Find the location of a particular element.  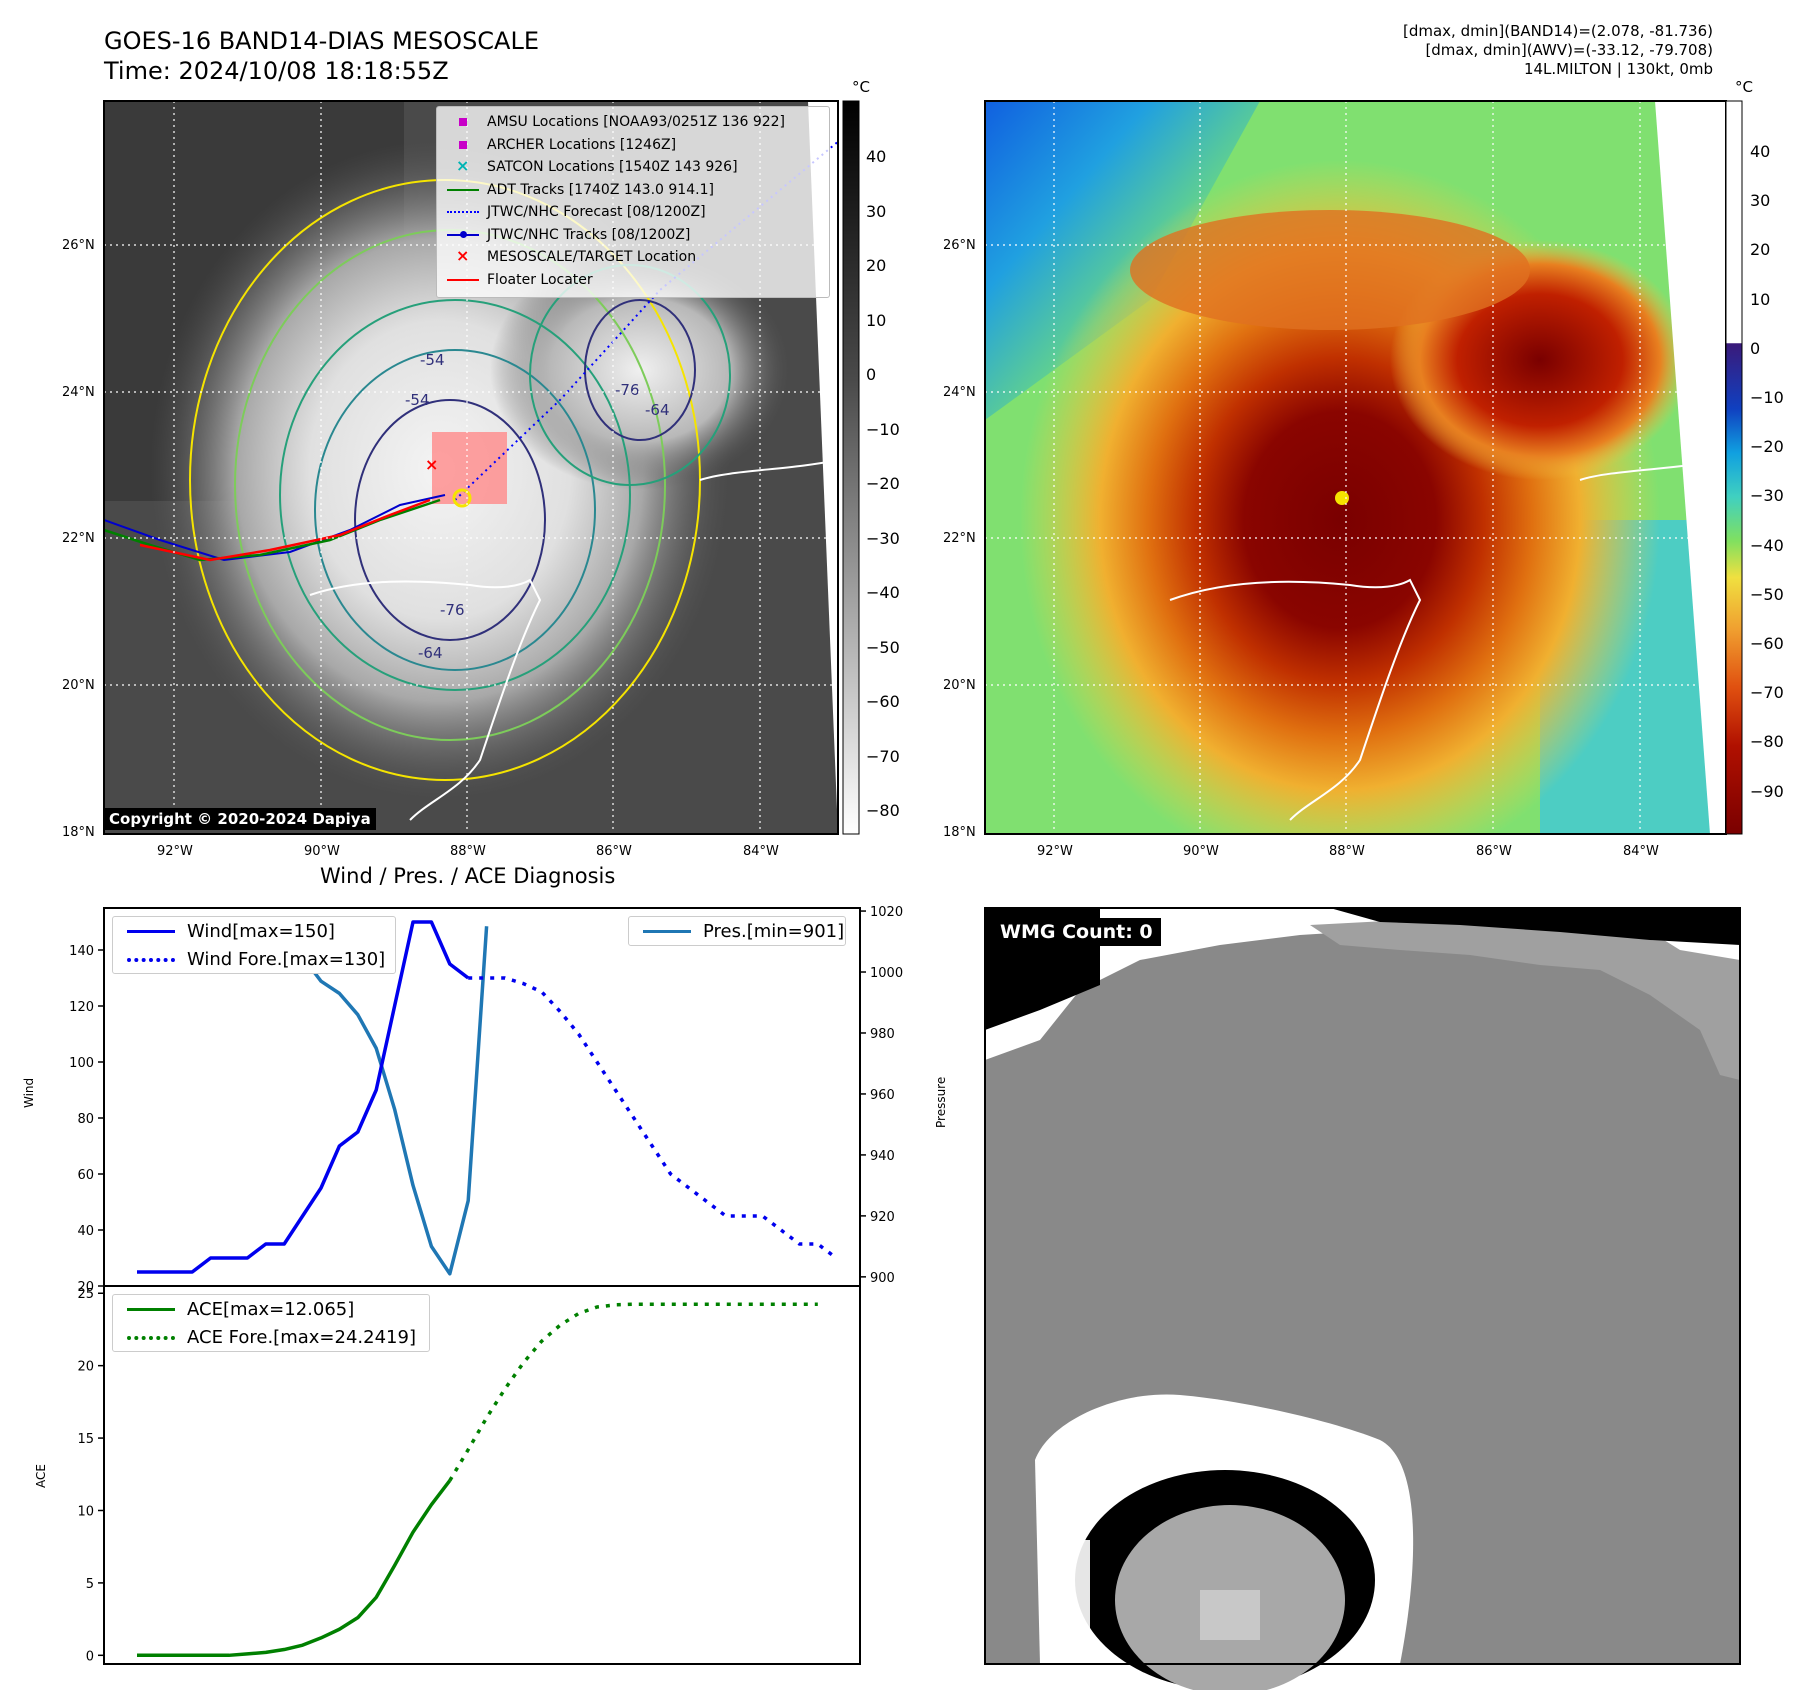

color-colorbar-tick: −50 is located at coordinates (1767, 594).